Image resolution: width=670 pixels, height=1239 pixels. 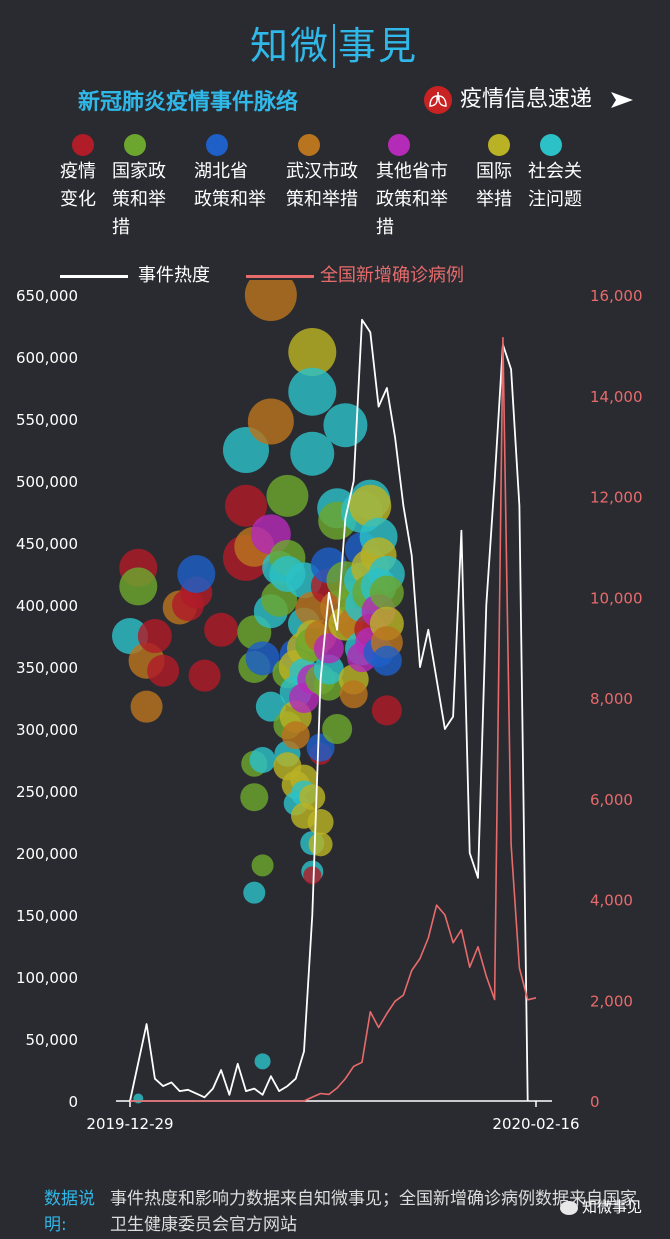 What do you see at coordinates (188, 102) in the screenshot?
I see `page-title: 新冠肺炎疫情事件脉络` at bounding box center [188, 102].